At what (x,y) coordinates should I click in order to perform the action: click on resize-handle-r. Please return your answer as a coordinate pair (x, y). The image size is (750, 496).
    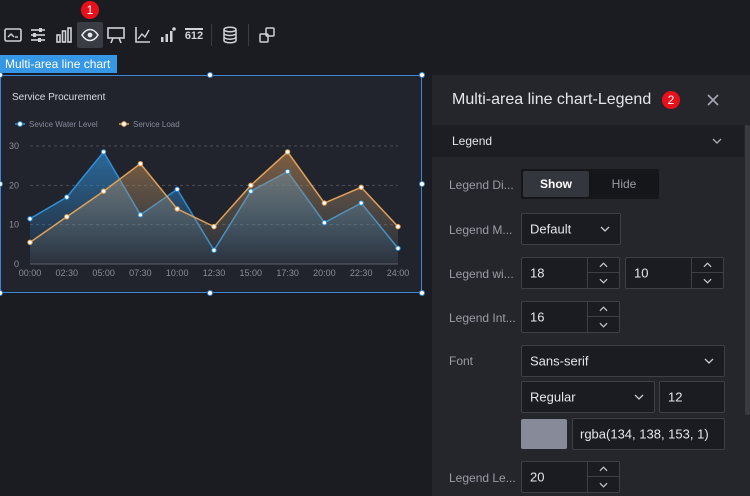
    Looking at the image, I should click on (422, 184).